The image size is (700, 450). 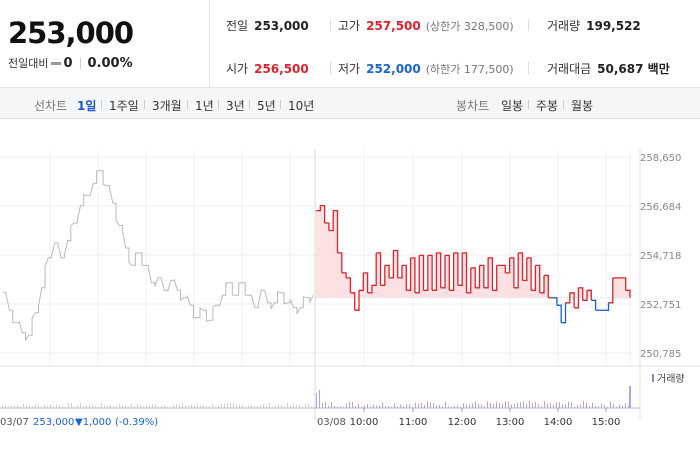 I want to click on period-tab-1d: 1일, so click(x=87, y=106).